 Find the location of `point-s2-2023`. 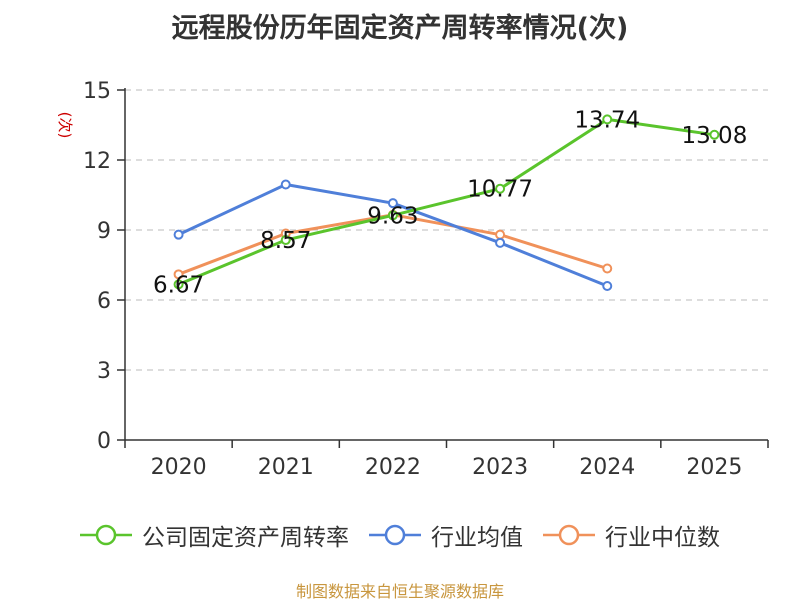

point-s2-2023 is located at coordinates (500, 234).